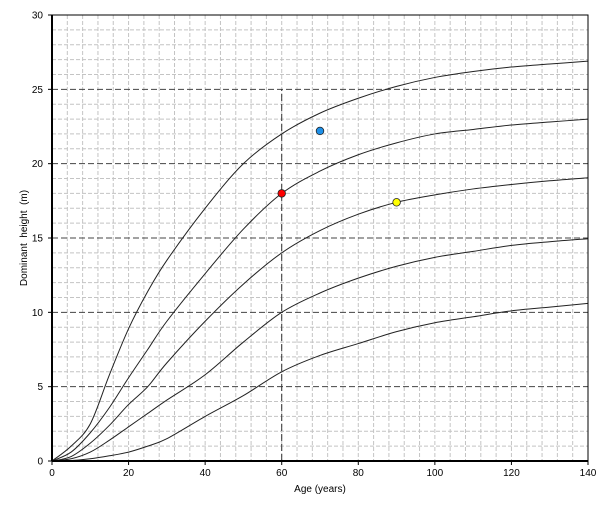 Image resolution: width=612 pixels, height=516 pixels. I want to click on x-tick-label: 60, so click(282, 473).